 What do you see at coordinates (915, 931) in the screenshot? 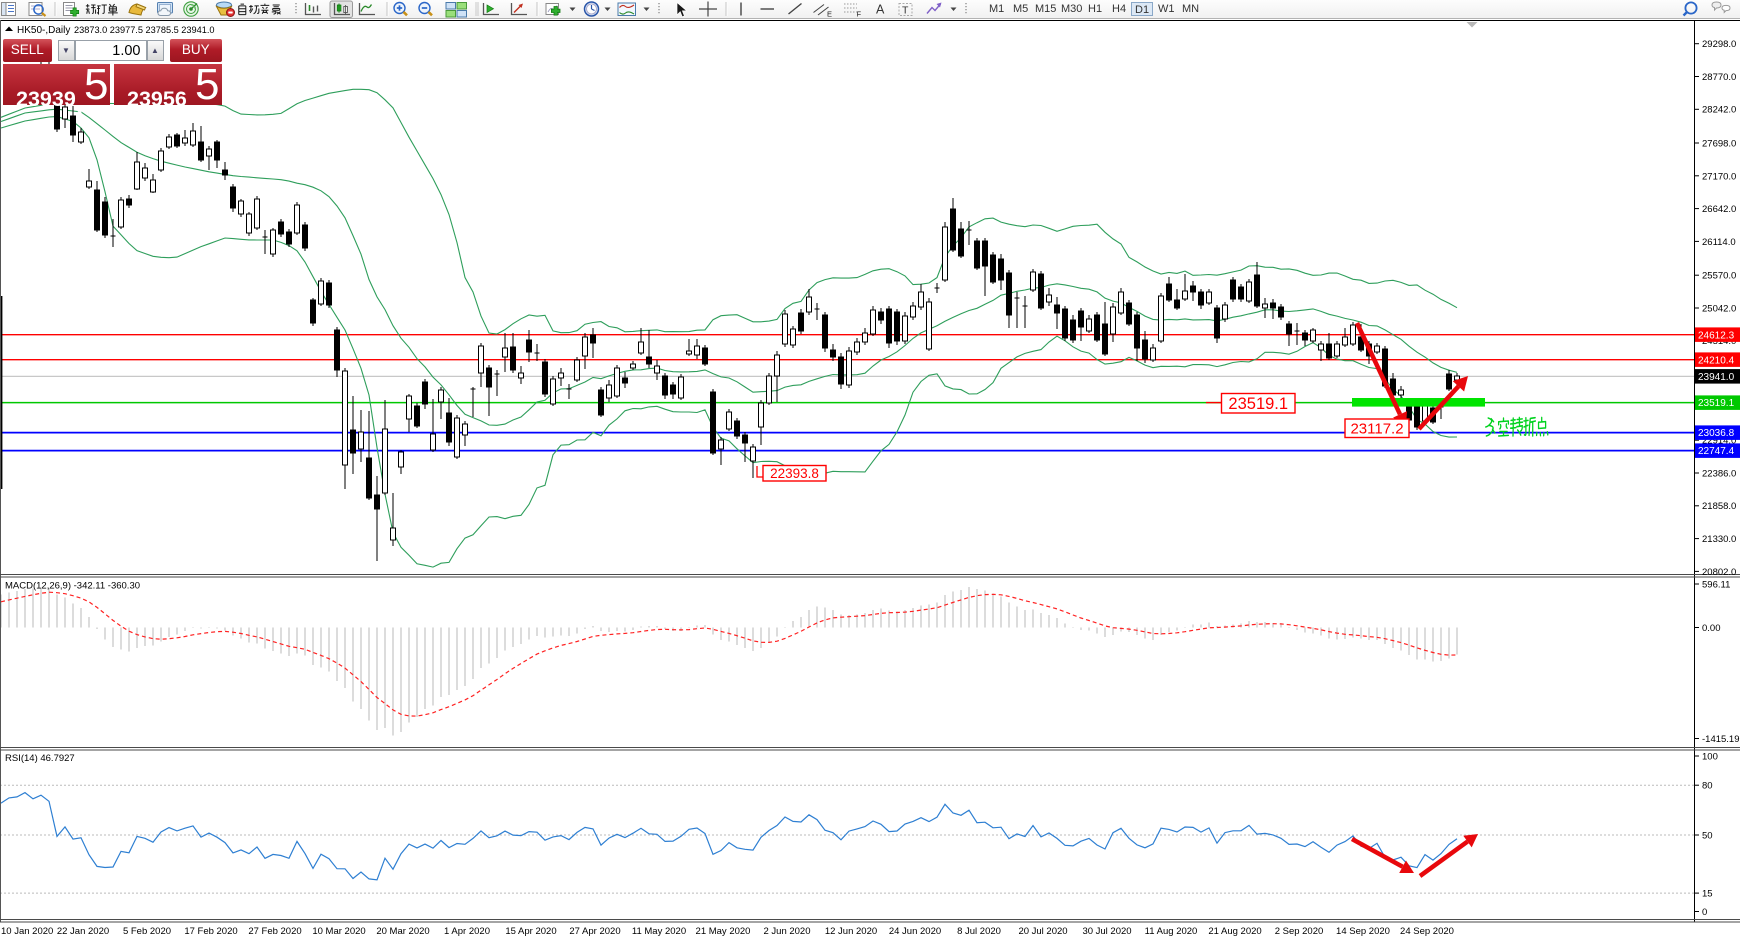
I see `svg-text: 24 Jun 2020` at bounding box center [915, 931].